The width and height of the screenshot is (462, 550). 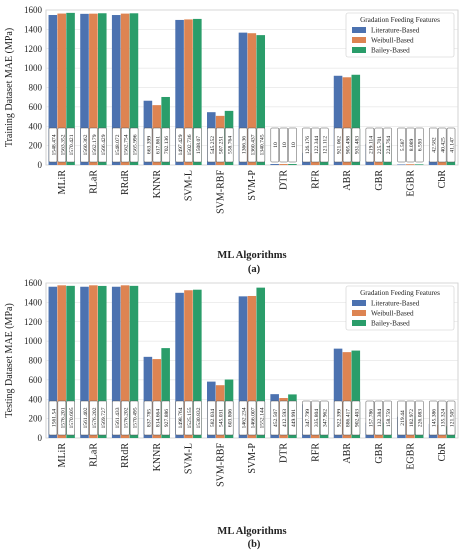 What do you see at coordinates (33, 10) in the screenshot?
I see `y-tick-label: 1600` at bounding box center [33, 10].